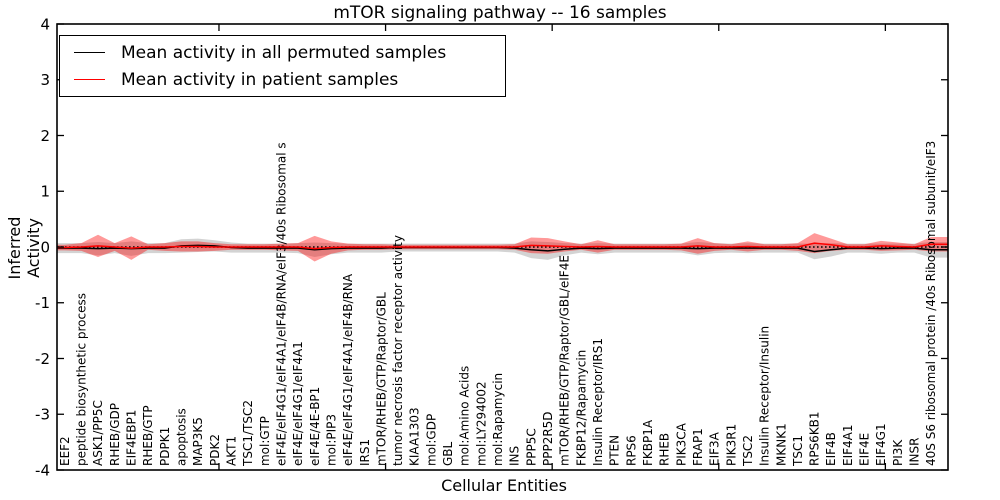  Describe the element at coordinates (42, 359) in the screenshot. I see `y-tick-label: -2` at that location.